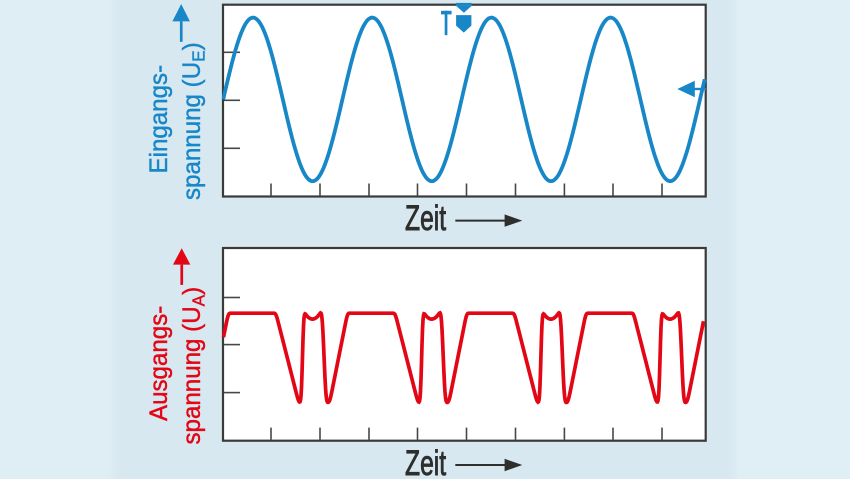 The width and height of the screenshot is (850, 484). Describe the element at coordinates (160, 363) in the screenshot. I see `svg-text: Ausgangs-` at that location.